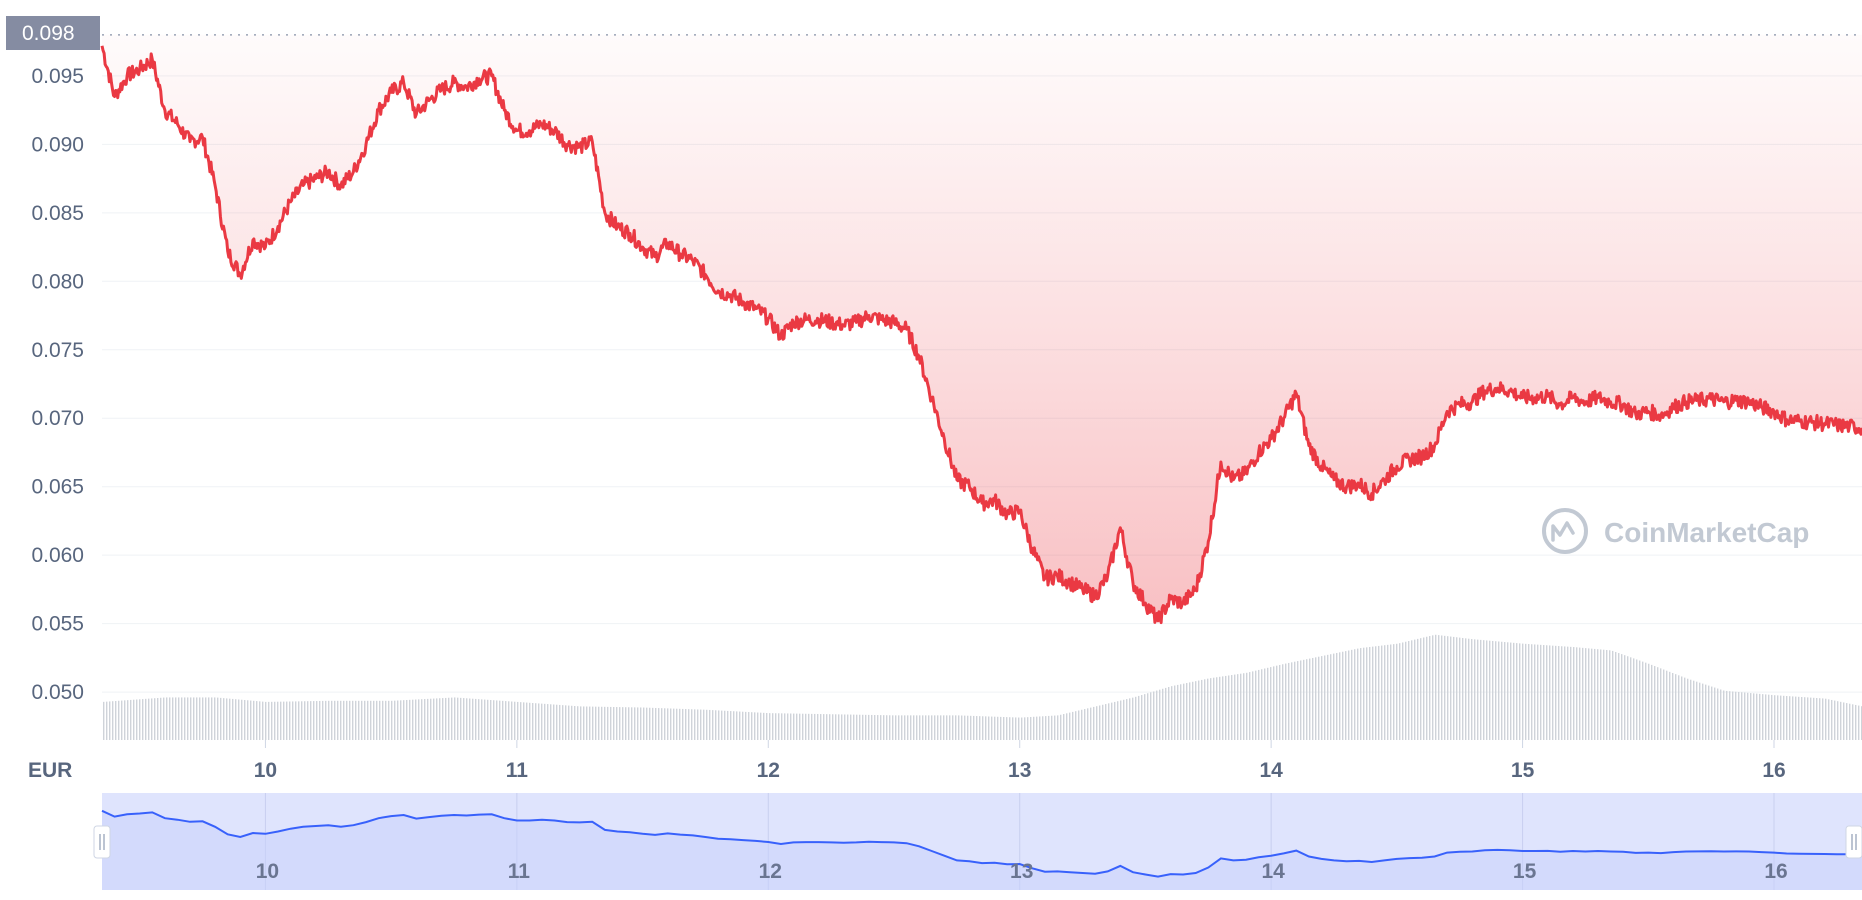 The width and height of the screenshot is (1862, 900). What do you see at coordinates (519, 871) in the screenshot?
I see `navigator-tick-label: 11` at bounding box center [519, 871].